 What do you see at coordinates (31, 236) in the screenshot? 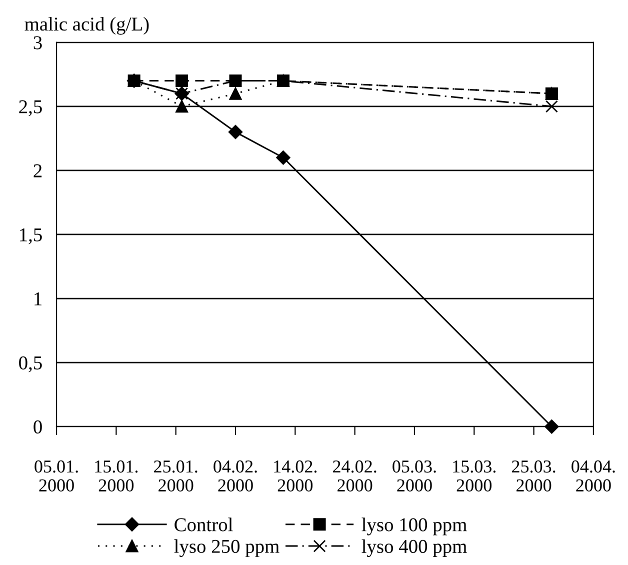
I see `y-tick-label: 1,5` at bounding box center [31, 236].